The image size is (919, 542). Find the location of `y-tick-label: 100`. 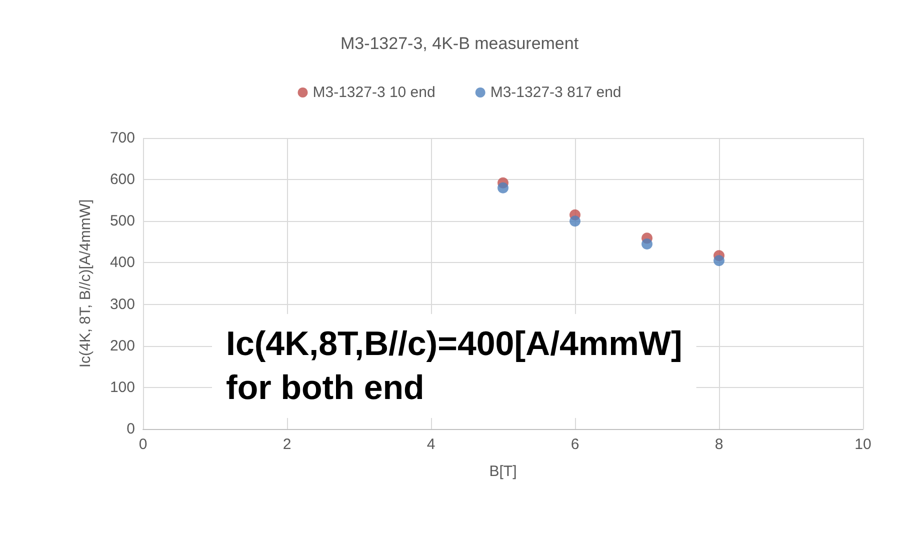

y-tick-label: 100 is located at coordinates (122, 387).